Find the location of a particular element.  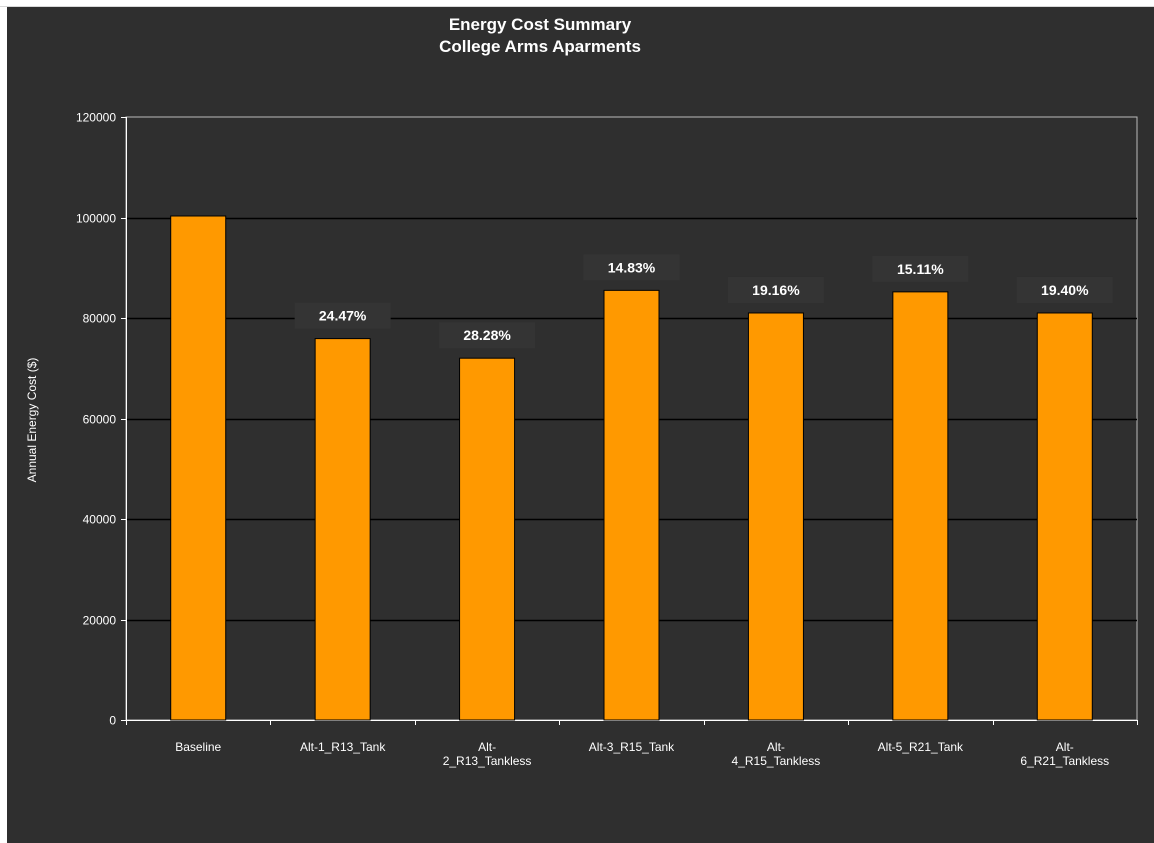

data-label: 14.83% is located at coordinates (632, 267).